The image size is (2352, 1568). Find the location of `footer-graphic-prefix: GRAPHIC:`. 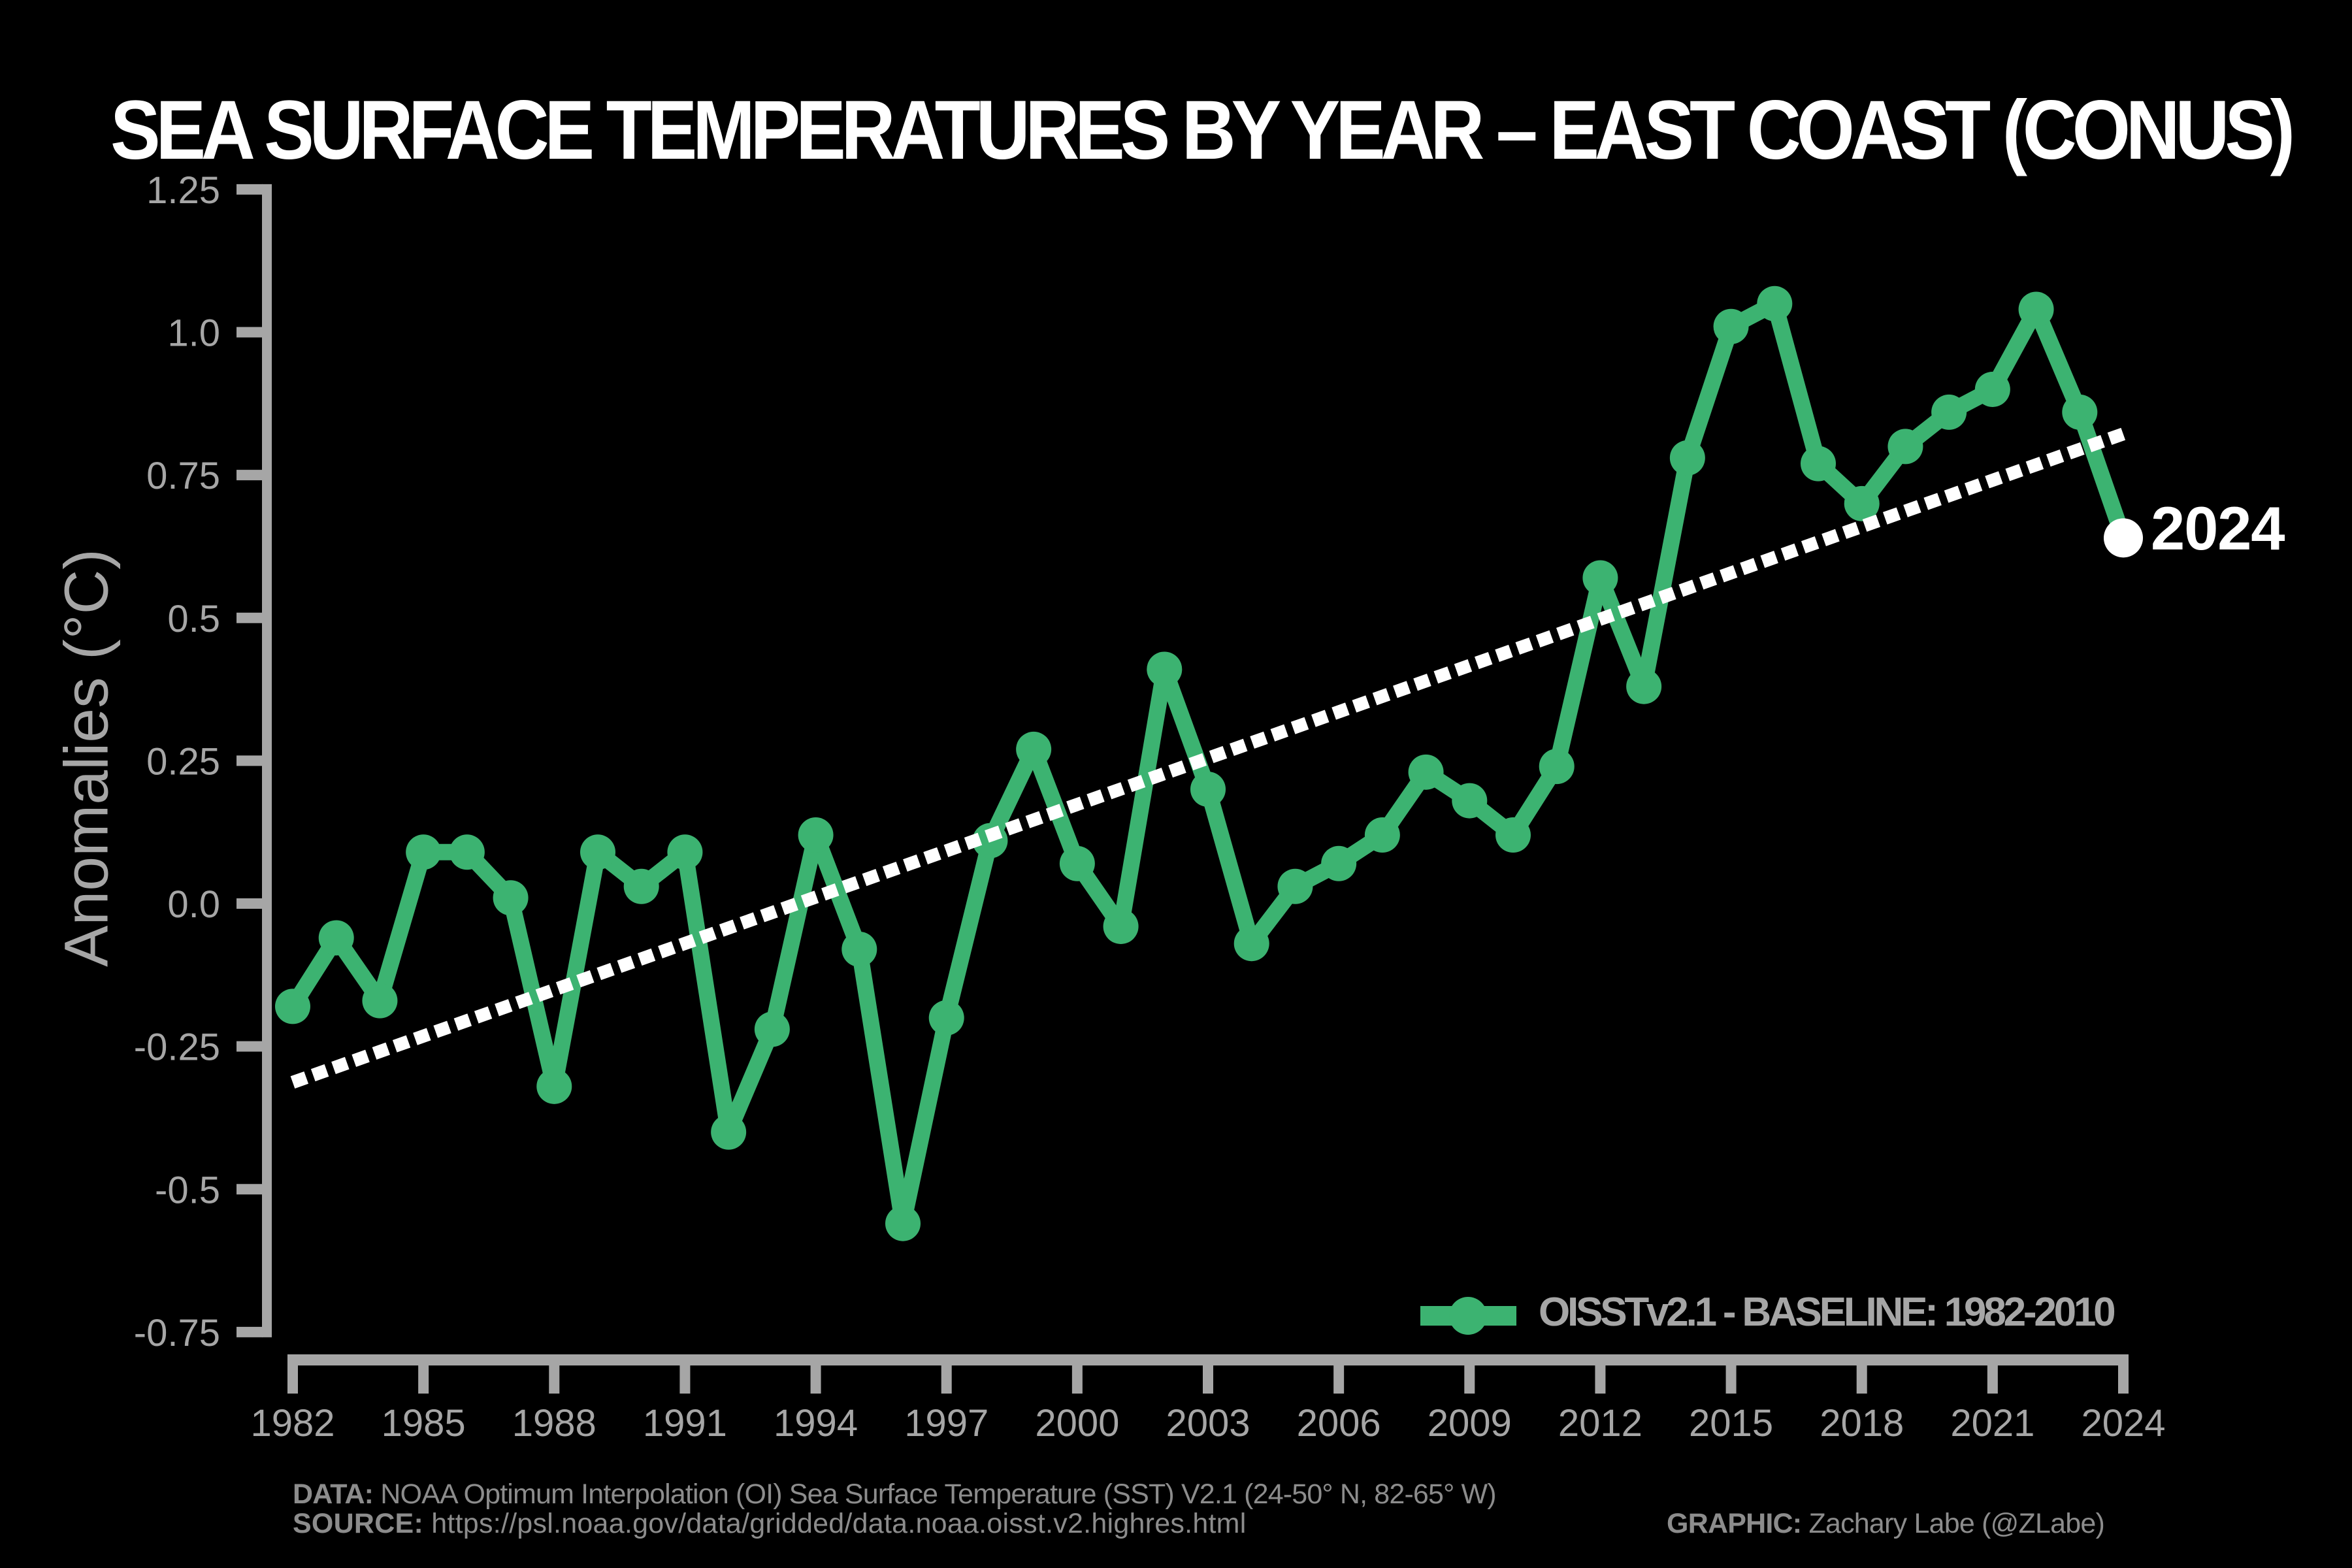

footer-graphic-prefix: GRAPHIC: is located at coordinates (1734, 1523).